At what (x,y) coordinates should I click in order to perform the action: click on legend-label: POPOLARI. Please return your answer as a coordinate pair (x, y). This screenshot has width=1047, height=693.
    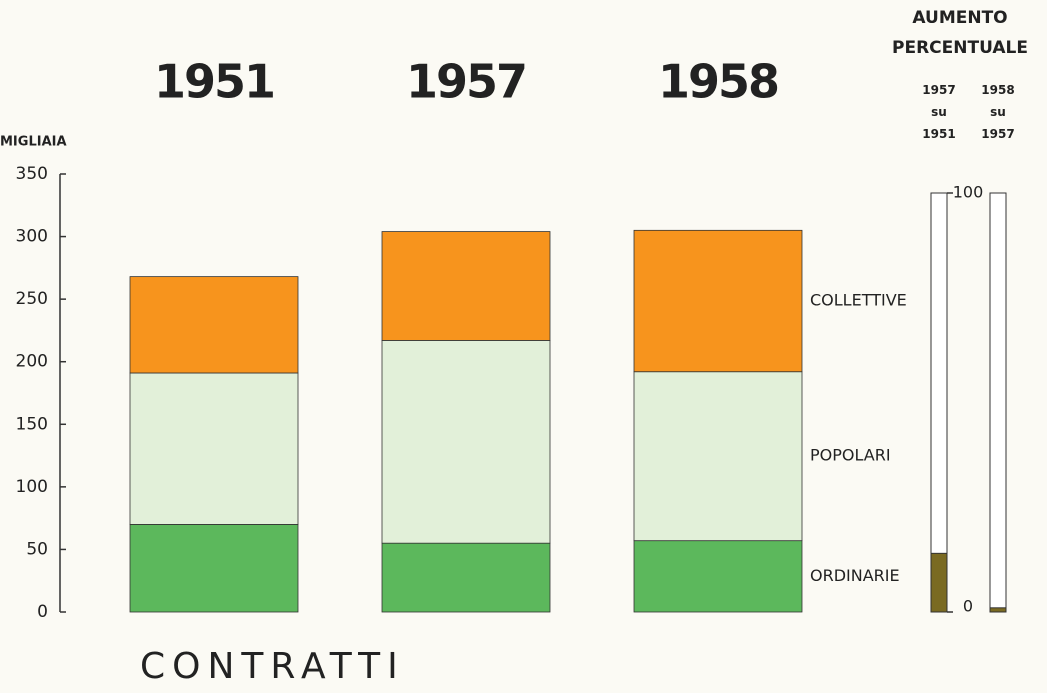
    Looking at the image, I should click on (850, 455).